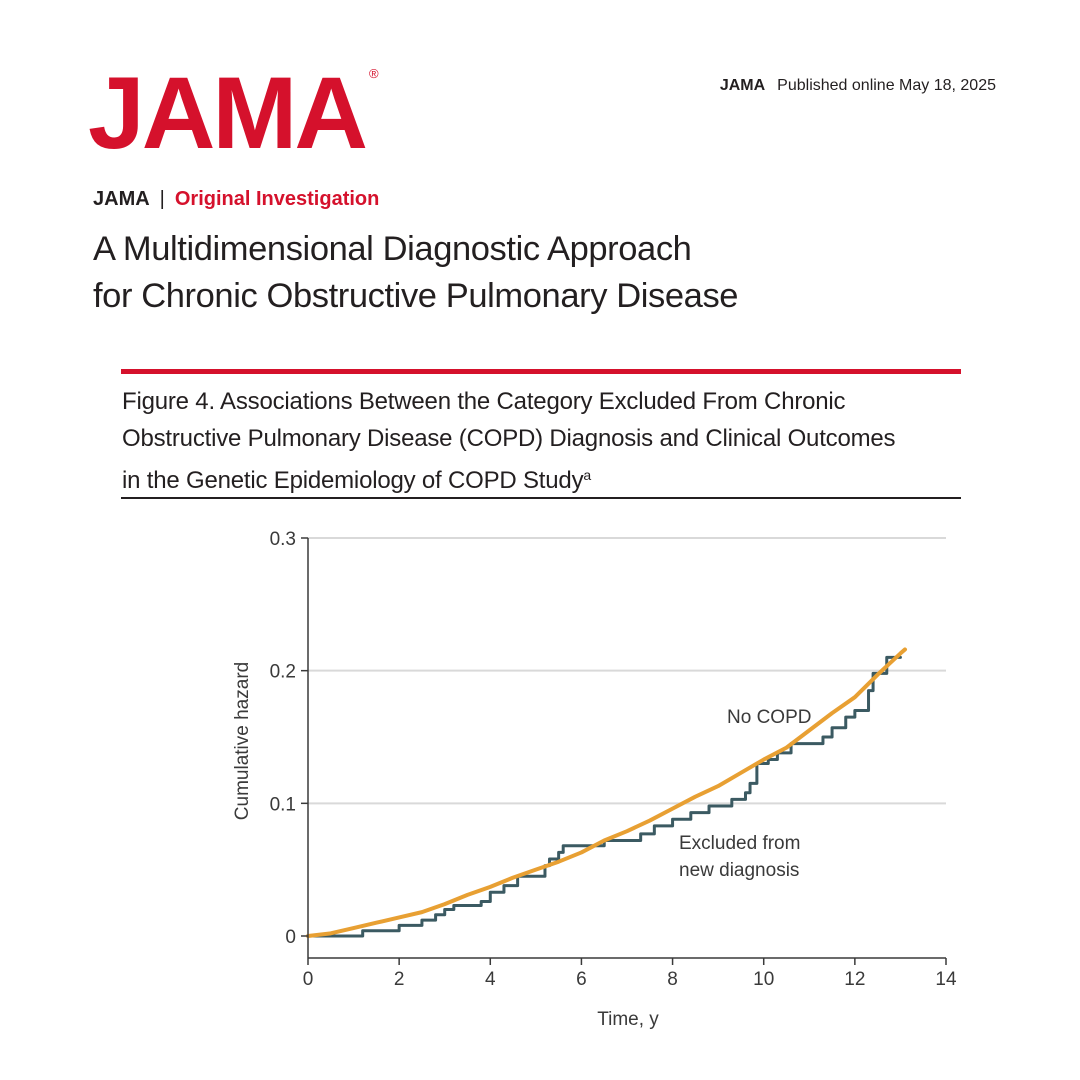 The image size is (1080, 1080). I want to click on logo-text: JAMA, so click(228, 113).